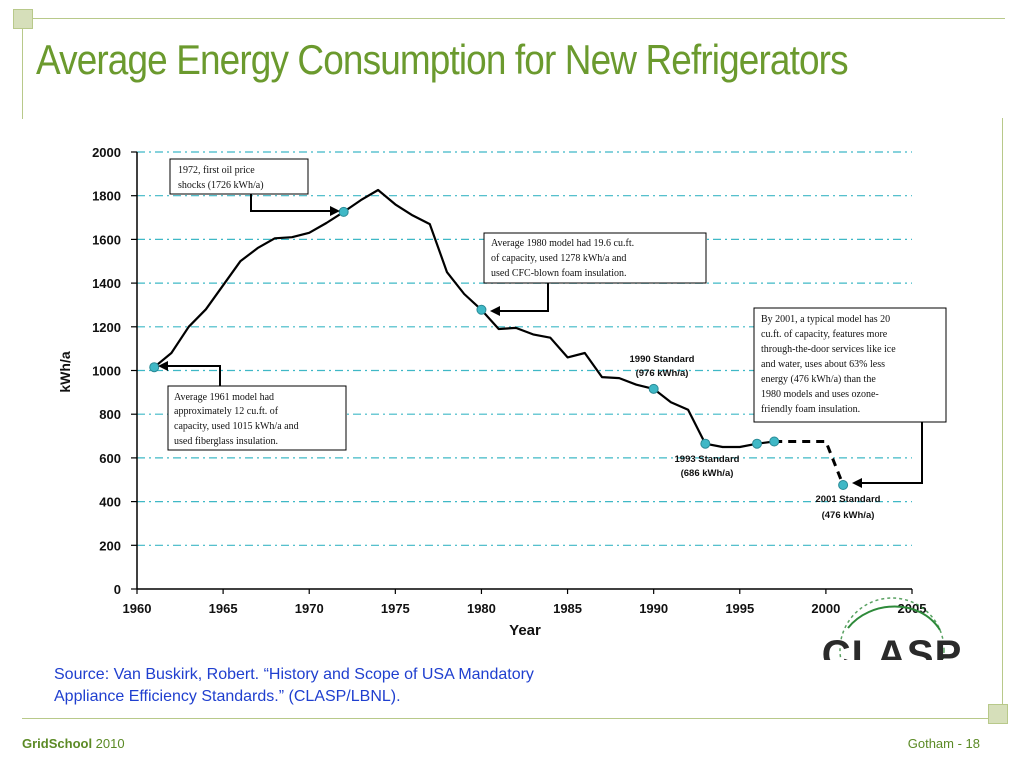  Describe the element at coordinates (825, 319) in the screenshot. I see `annotation-2001-line-1: By 2001, a typical model has 20` at that location.